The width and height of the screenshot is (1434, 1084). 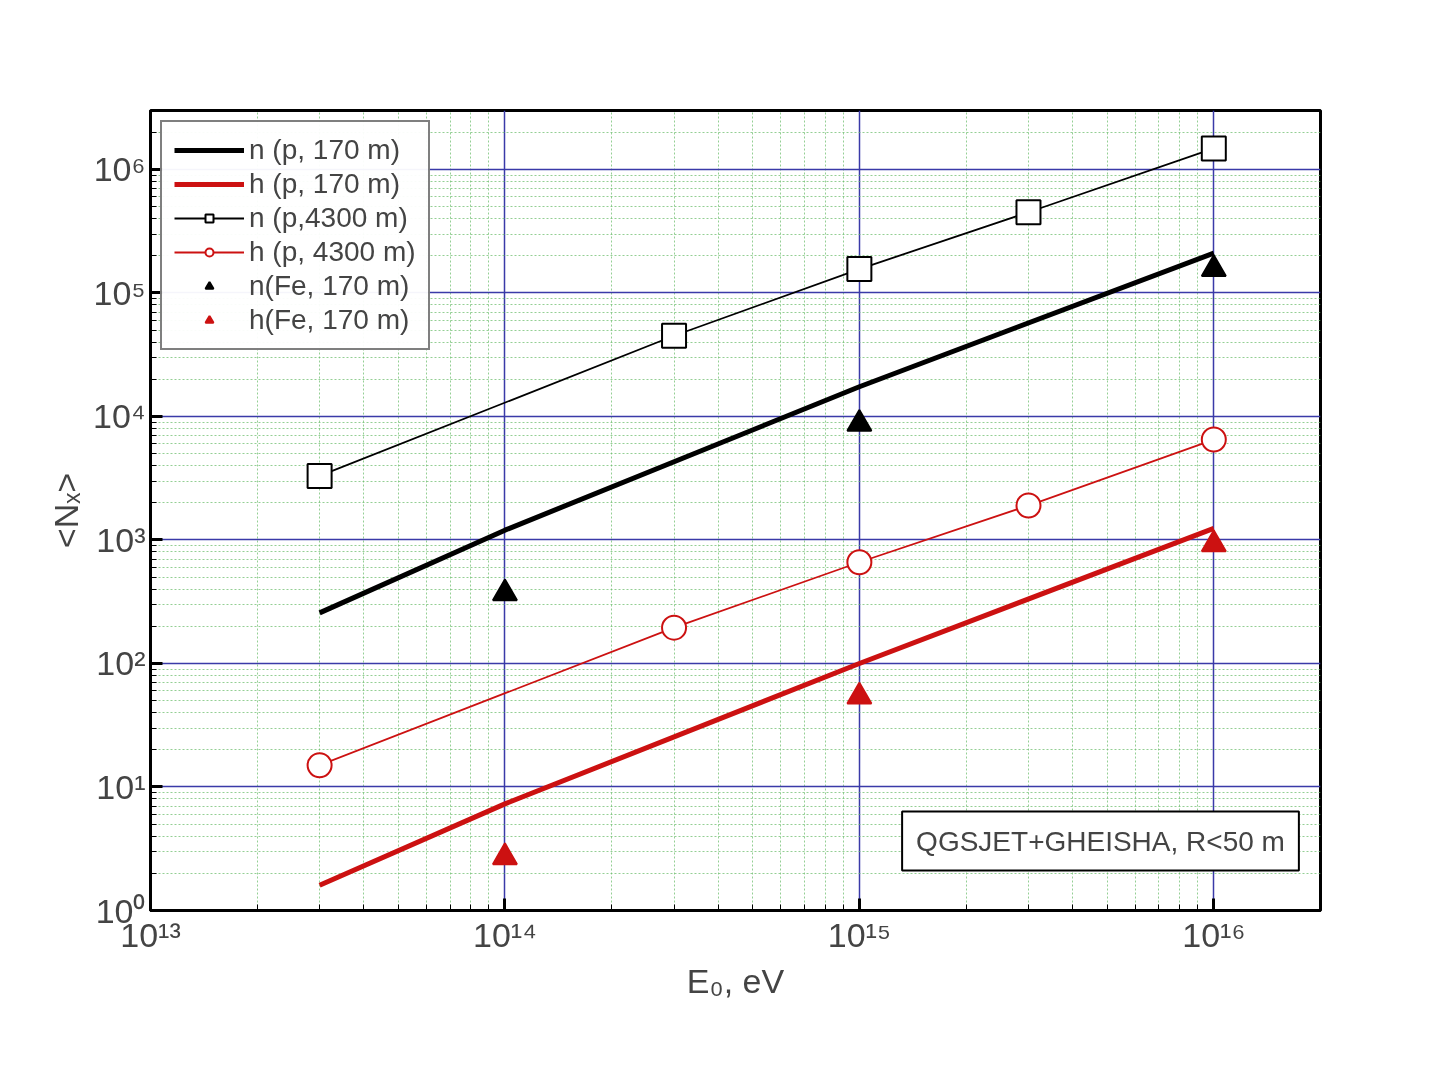 I want to click on y-tick-label: 10⁵, so click(x=119, y=292).